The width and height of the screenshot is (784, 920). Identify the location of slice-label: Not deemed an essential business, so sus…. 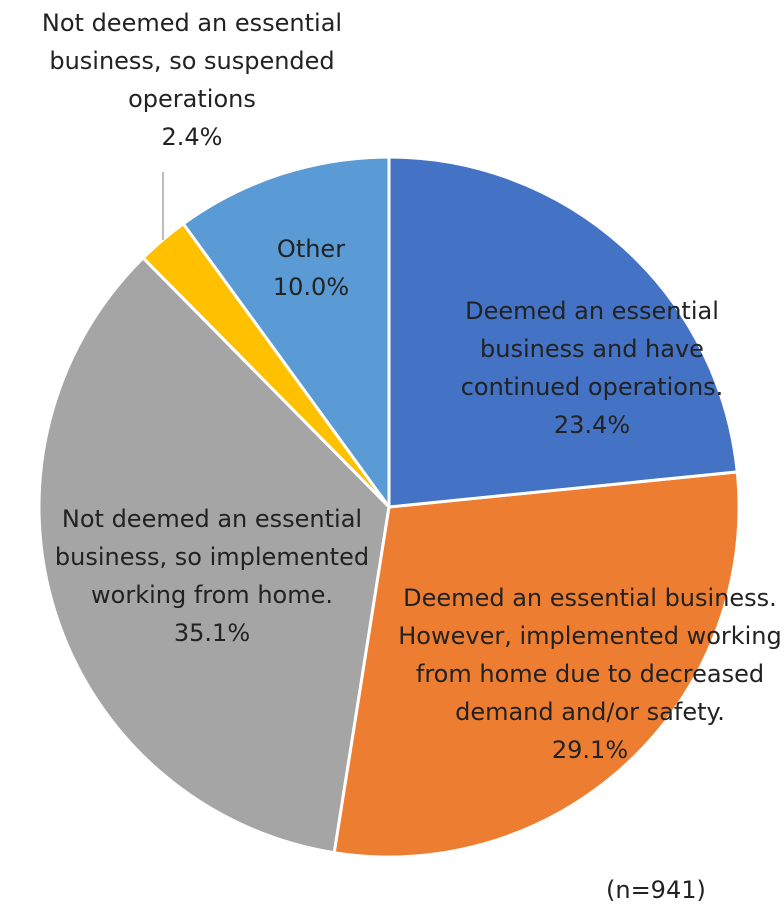
(192, 80).